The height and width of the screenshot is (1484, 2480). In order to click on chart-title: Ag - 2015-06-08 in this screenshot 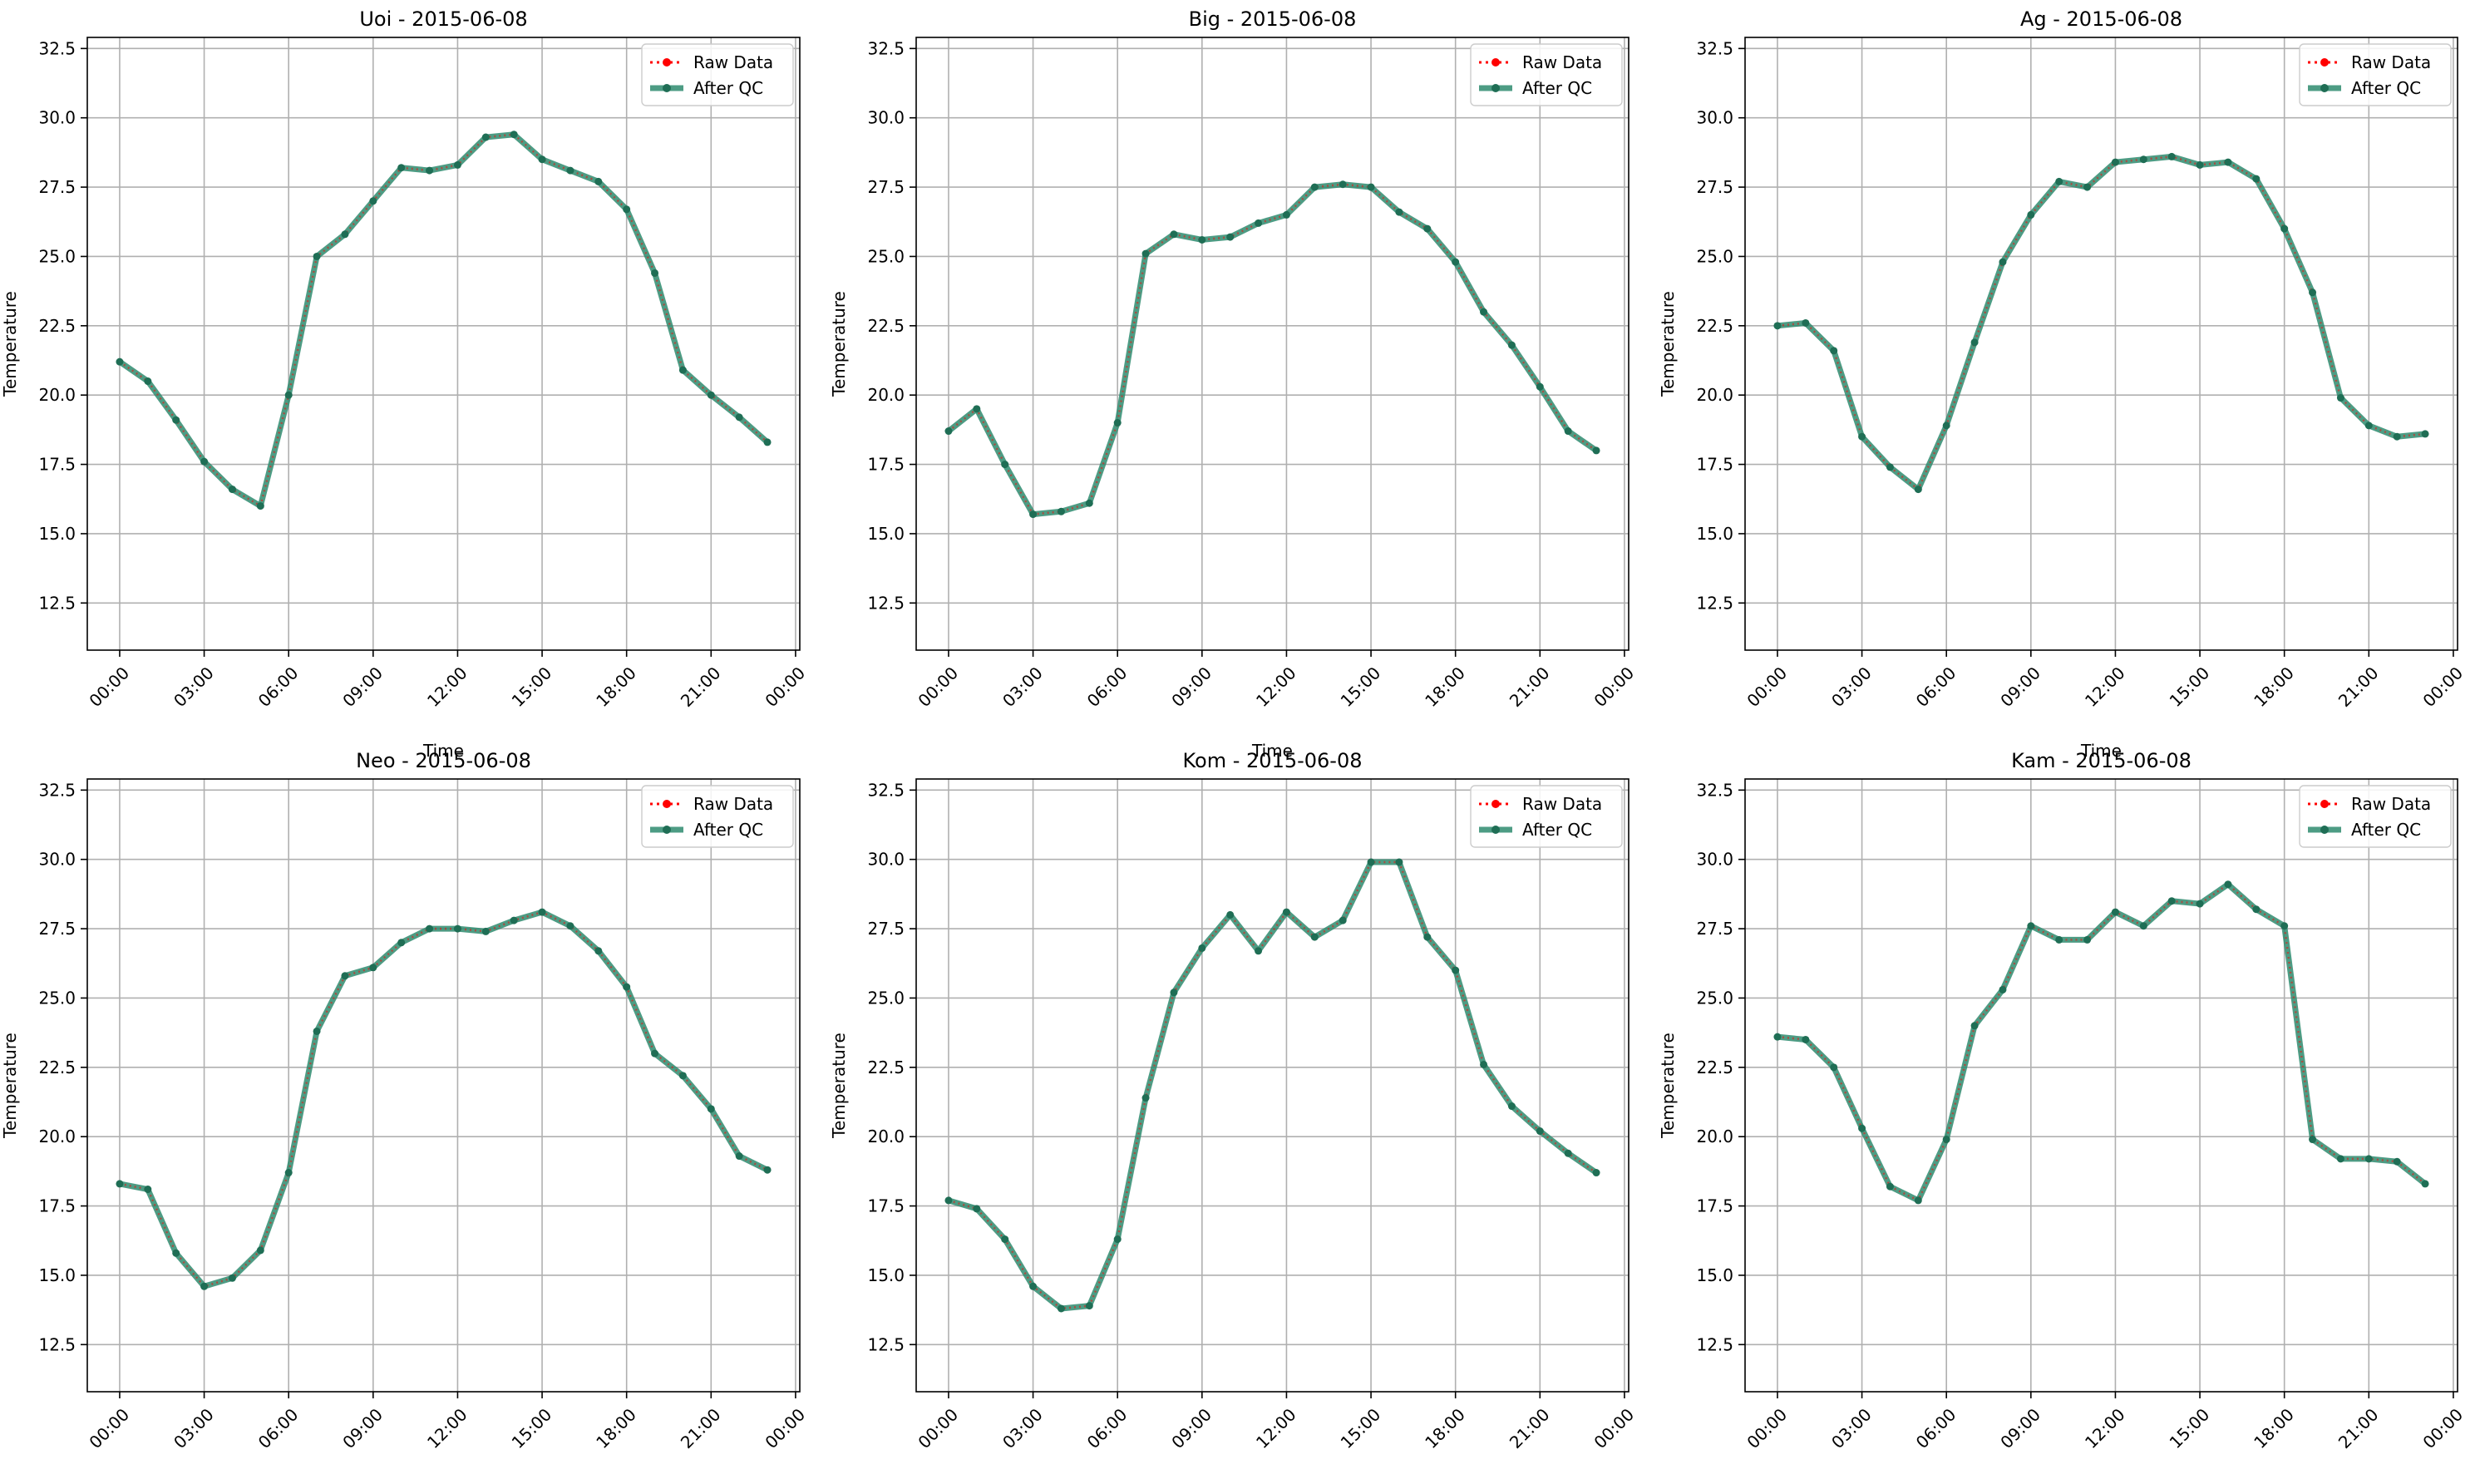, I will do `click(2101, 19)`.